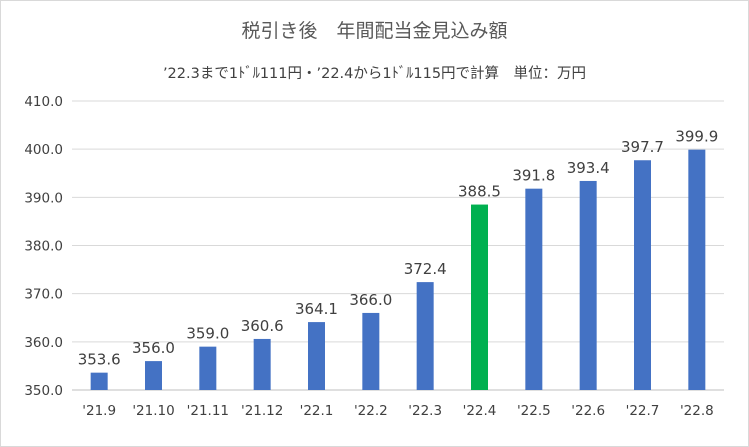 This screenshot has width=749, height=447. What do you see at coordinates (99, 411) in the screenshot?
I see `x-tick-label: '21.9` at bounding box center [99, 411].